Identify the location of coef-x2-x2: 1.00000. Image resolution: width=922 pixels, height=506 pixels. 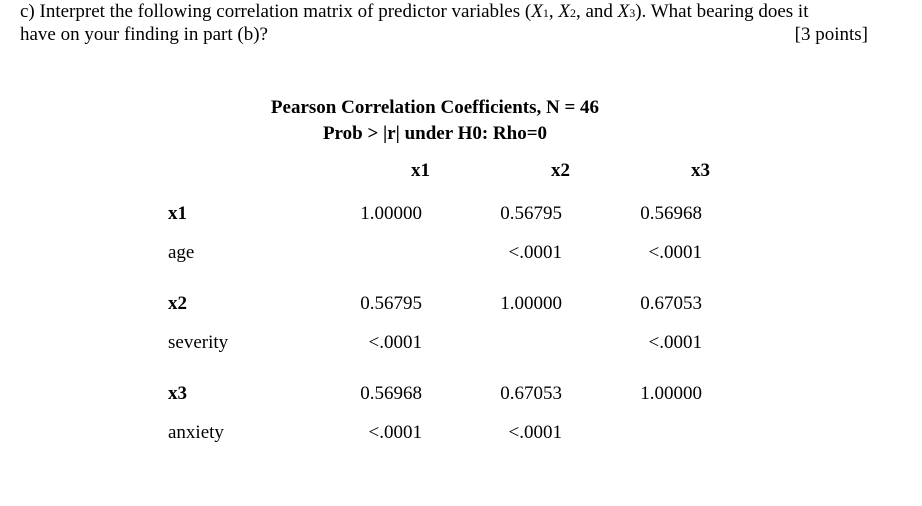
(531, 303).